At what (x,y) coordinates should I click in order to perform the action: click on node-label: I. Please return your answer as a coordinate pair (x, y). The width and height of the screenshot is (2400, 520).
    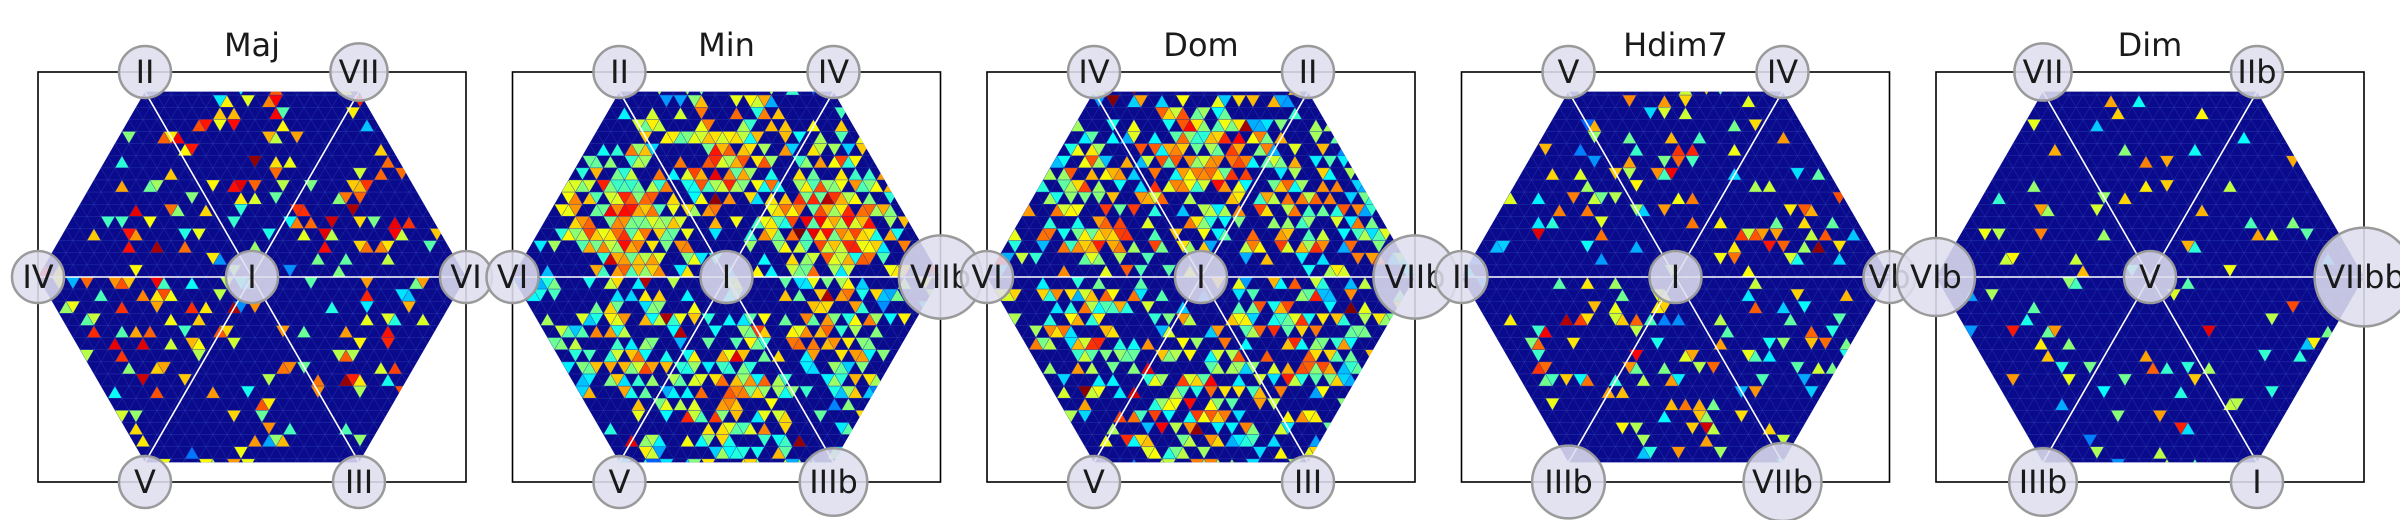
    Looking at the image, I should click on (251, 277).